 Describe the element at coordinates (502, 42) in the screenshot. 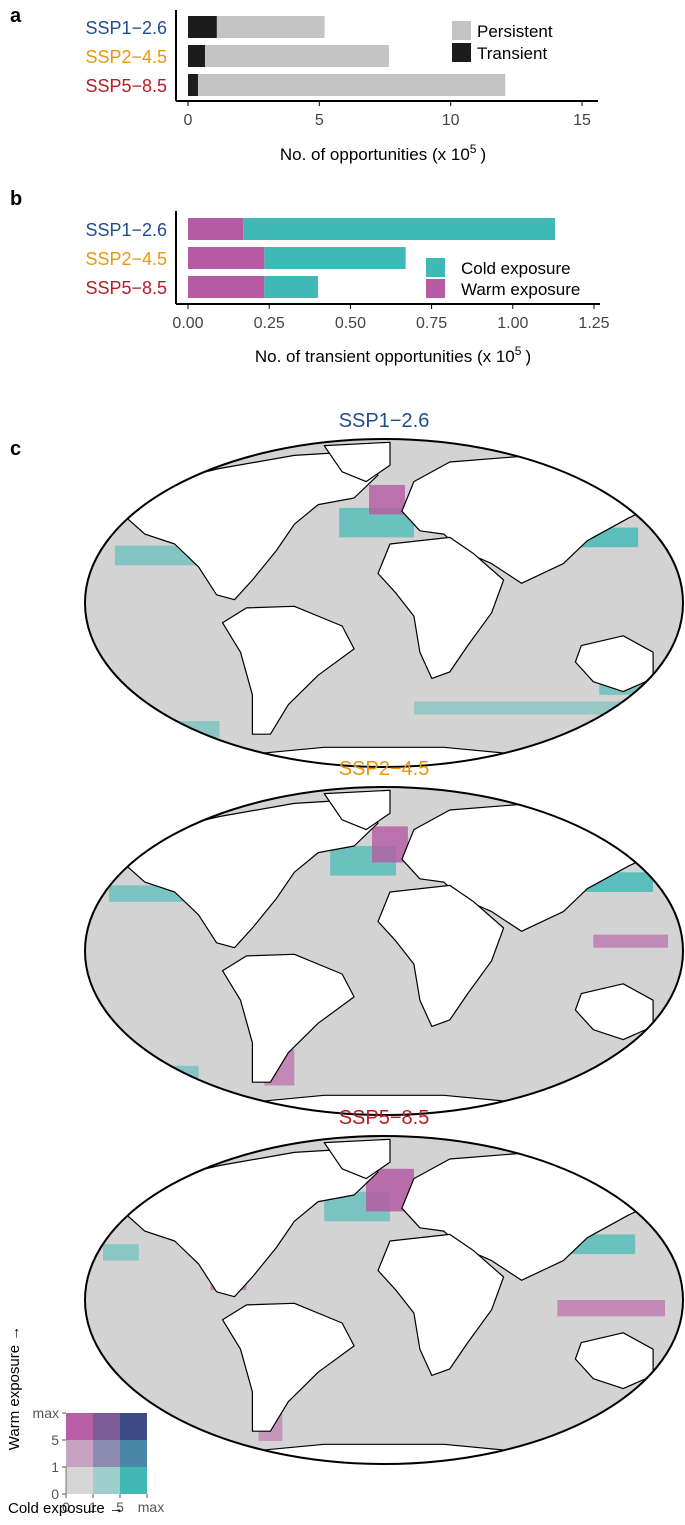

I see `chart-a-legend: Persistent Transient` at that location.